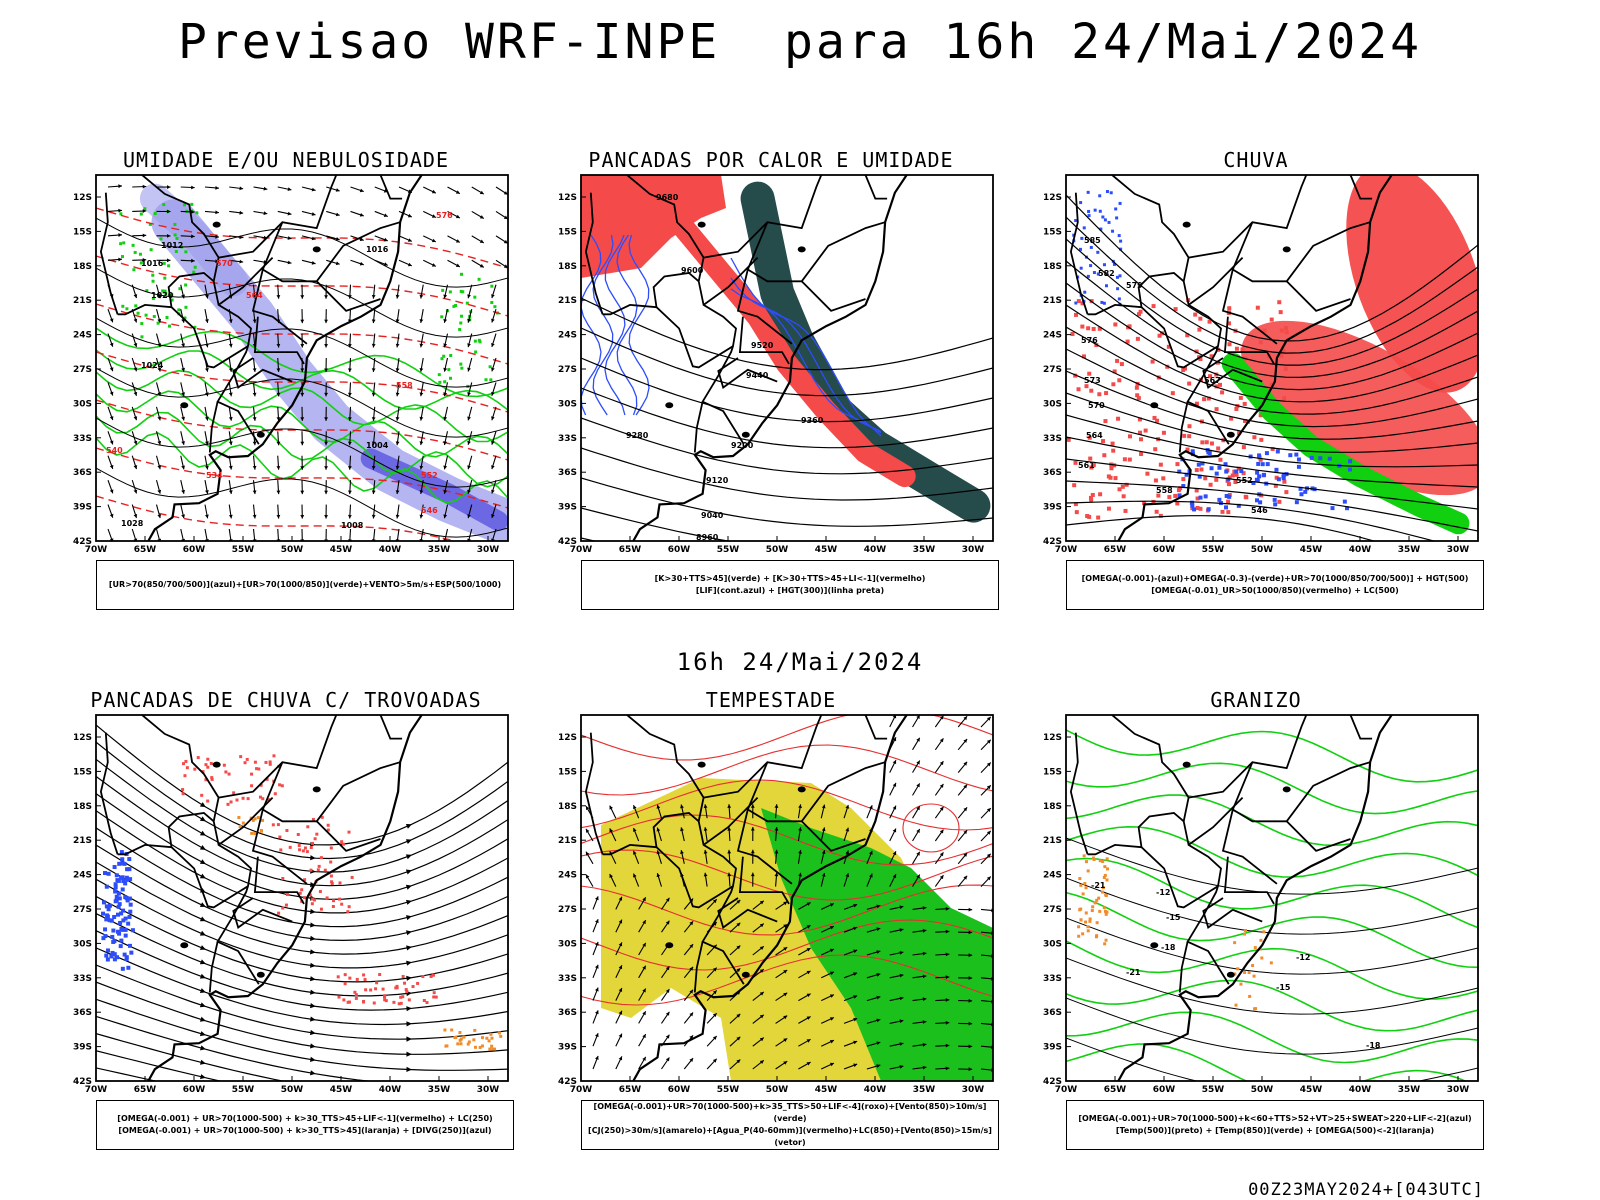  I want to click on lat-label: 42S, so click(82, 542).